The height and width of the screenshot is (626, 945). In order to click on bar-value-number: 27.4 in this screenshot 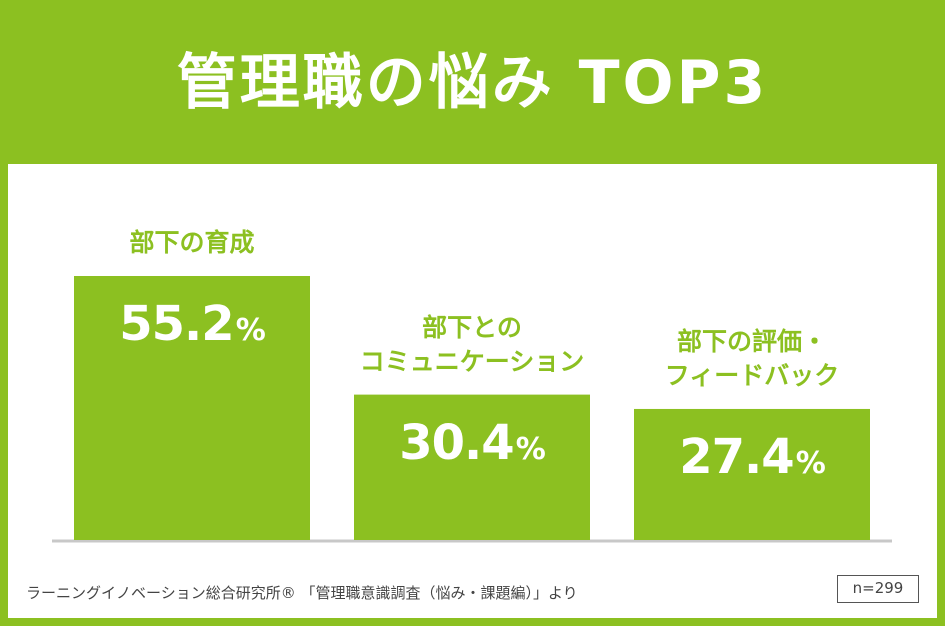, I will do `click(736, 456)`.